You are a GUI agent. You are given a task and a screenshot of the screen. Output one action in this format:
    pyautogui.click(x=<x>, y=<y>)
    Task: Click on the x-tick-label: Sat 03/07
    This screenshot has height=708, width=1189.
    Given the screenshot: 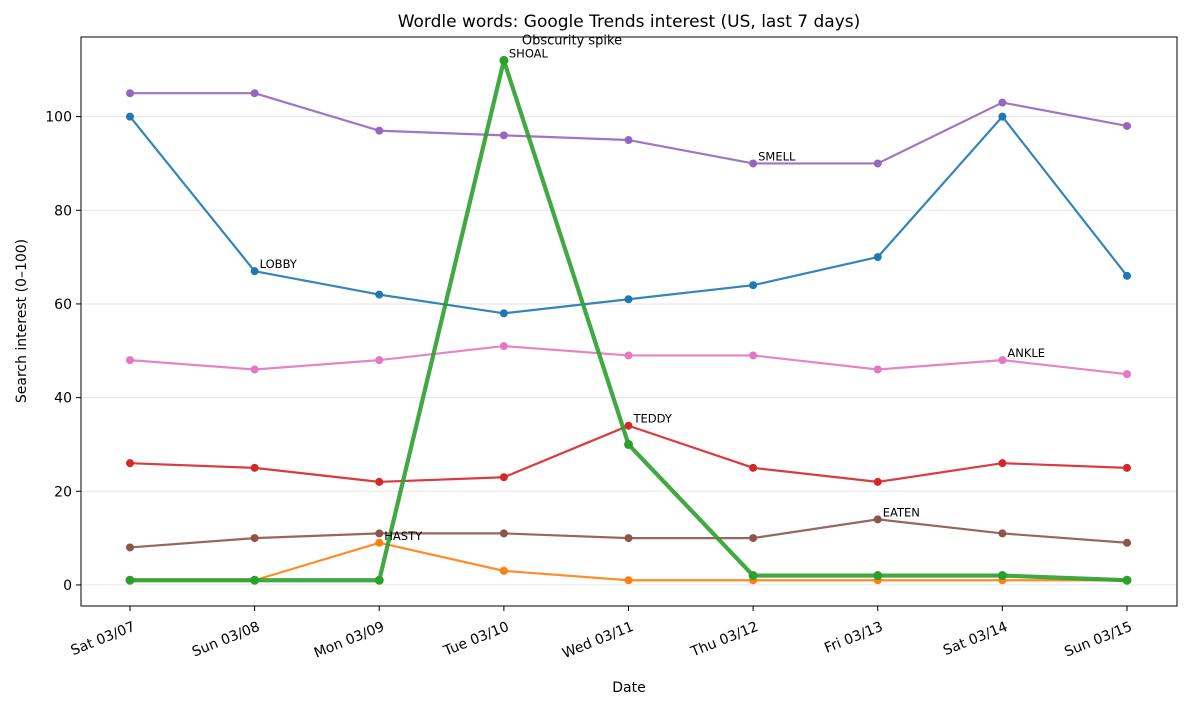 What is the action you would take?
    pyautogui.click(x=103, y=639)
    